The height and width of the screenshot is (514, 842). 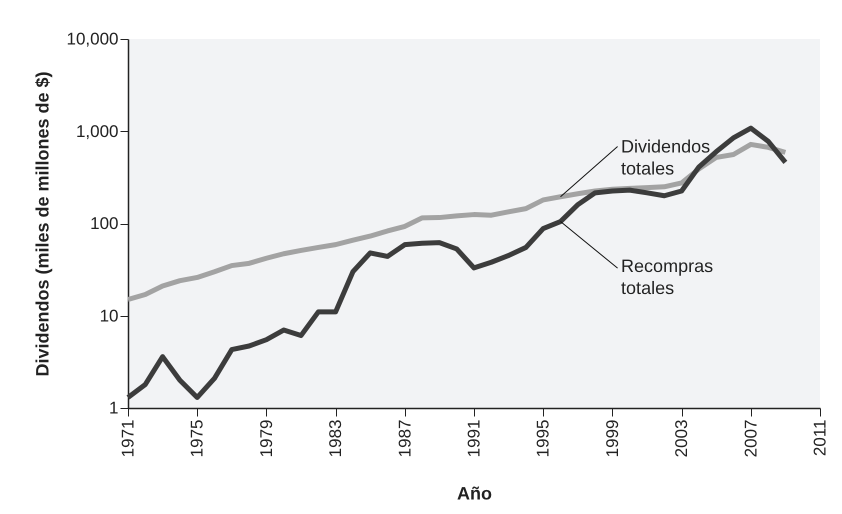 I want to click on x-tick-label: 1975, so click(x=197, y=439).